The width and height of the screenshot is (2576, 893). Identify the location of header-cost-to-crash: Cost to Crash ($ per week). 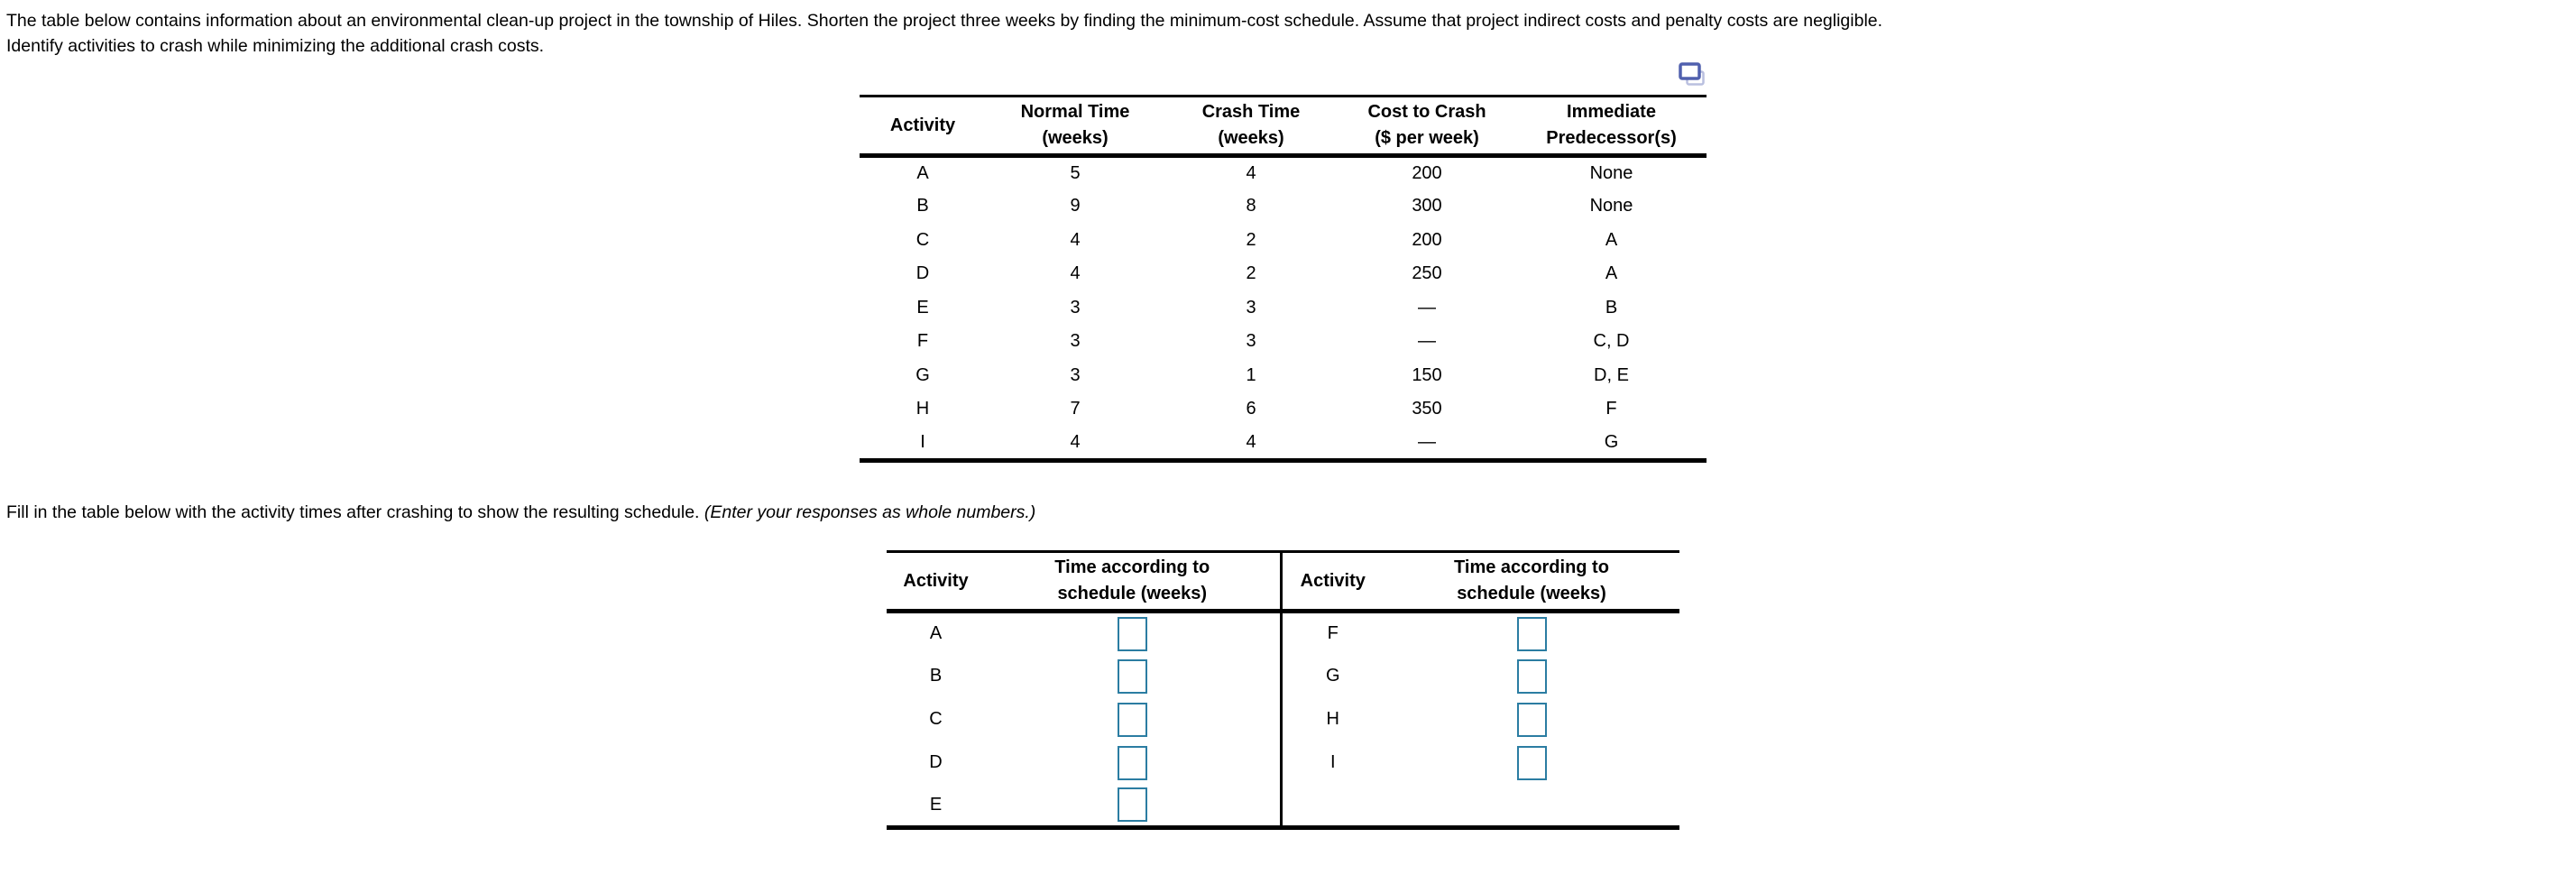
(1427, 127).